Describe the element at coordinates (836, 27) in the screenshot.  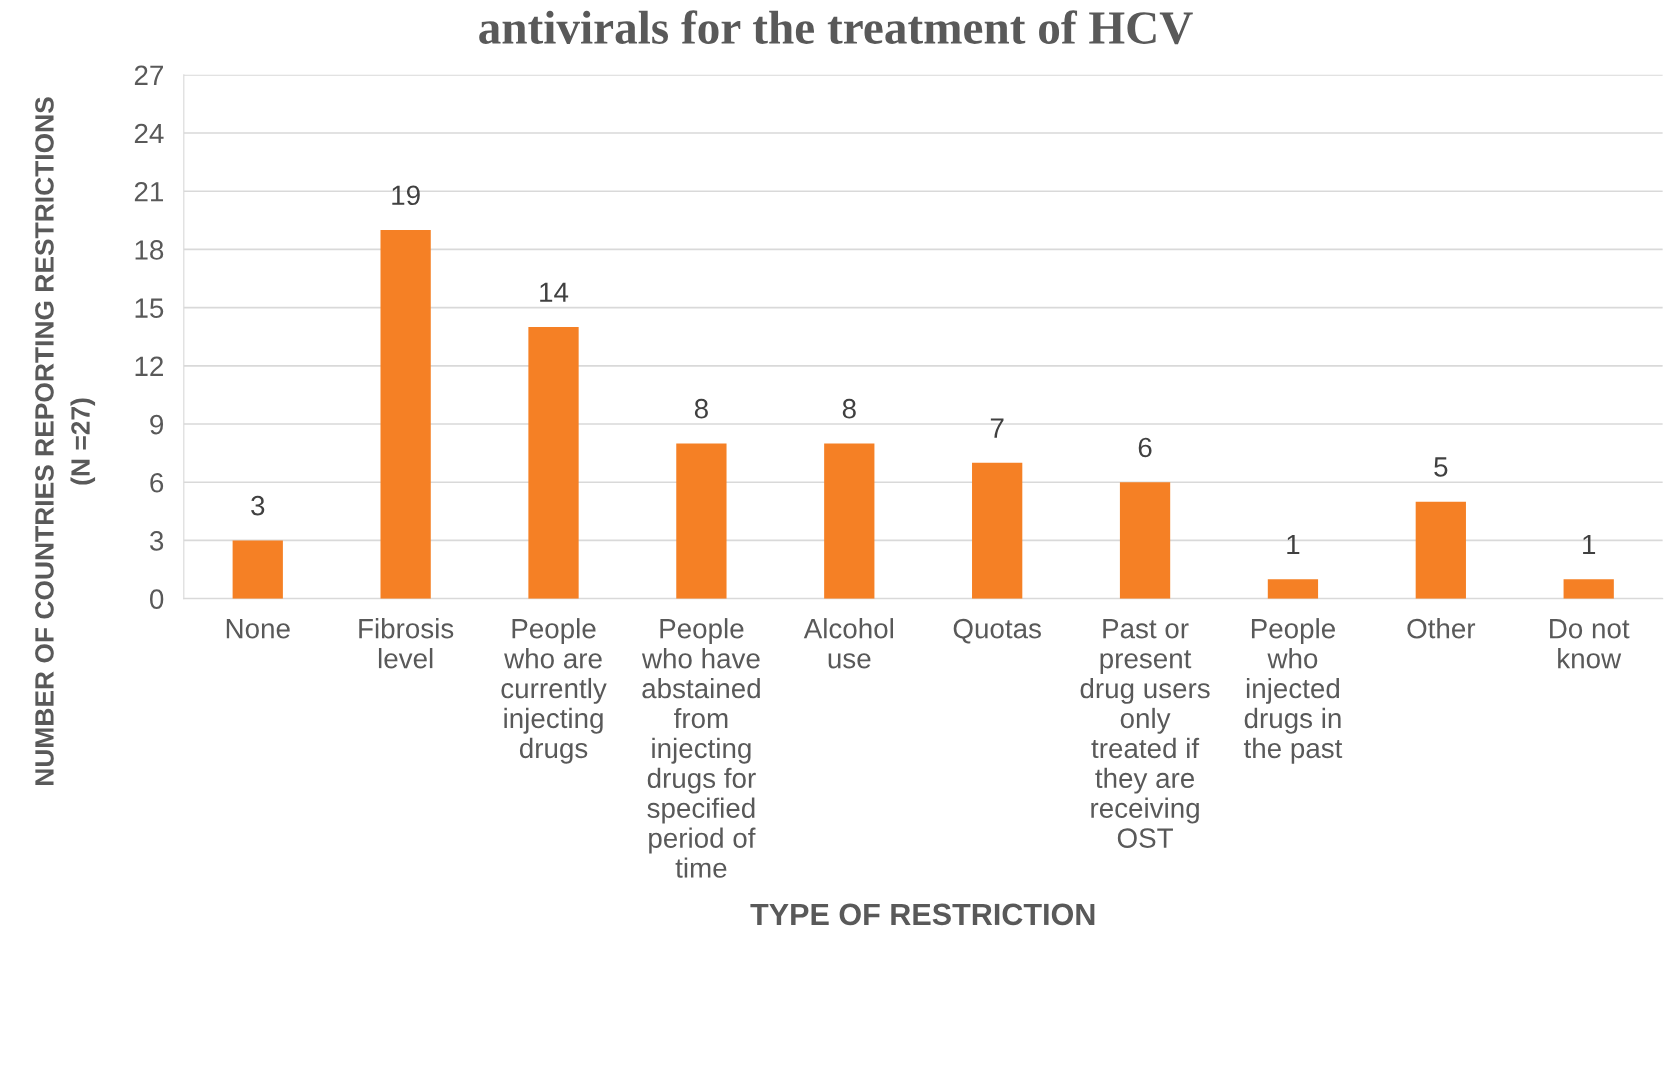
I see `chart-title: antivirals for the treatment of HCV` at that location.